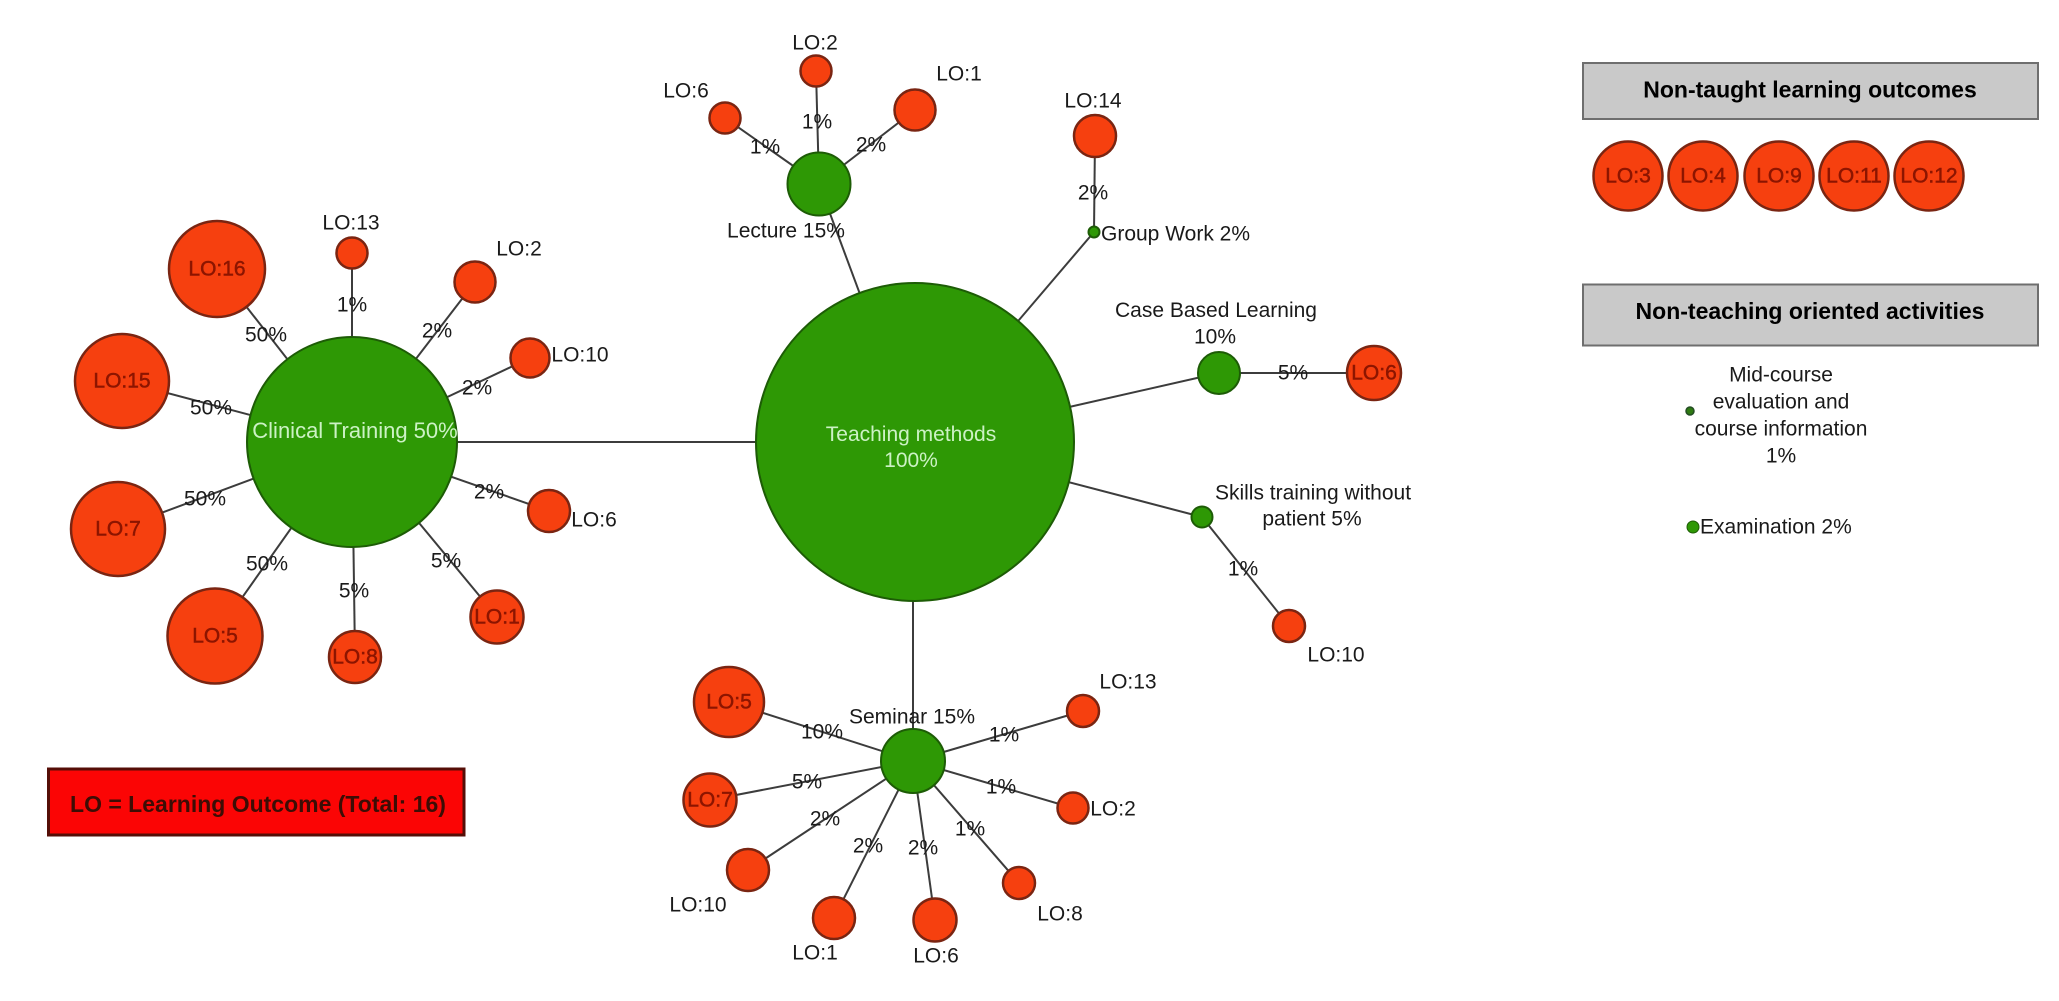  I want to click on svg-text: LO:14, so click(1093, 101).